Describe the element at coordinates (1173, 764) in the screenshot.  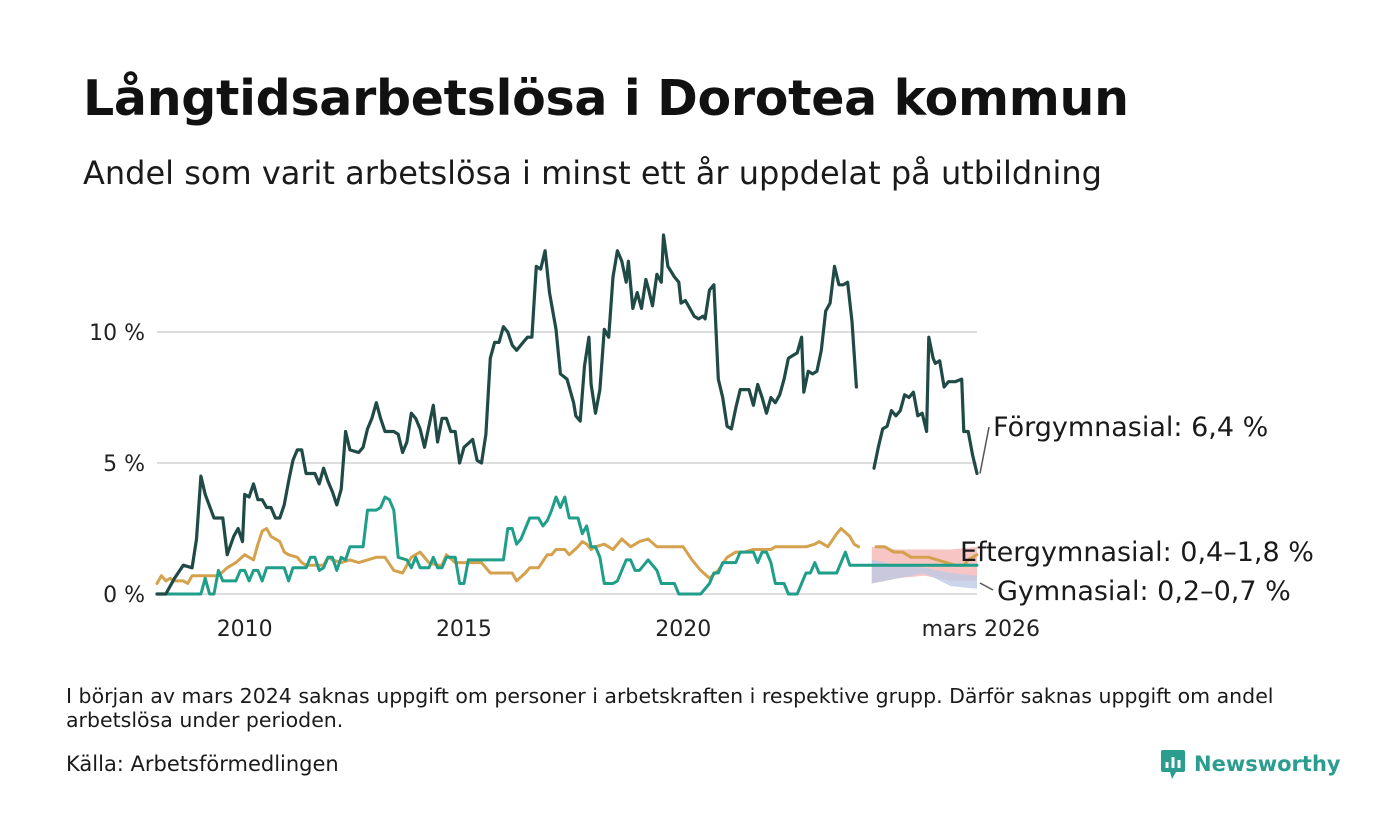
I see `newsworthy-icon` at that location.